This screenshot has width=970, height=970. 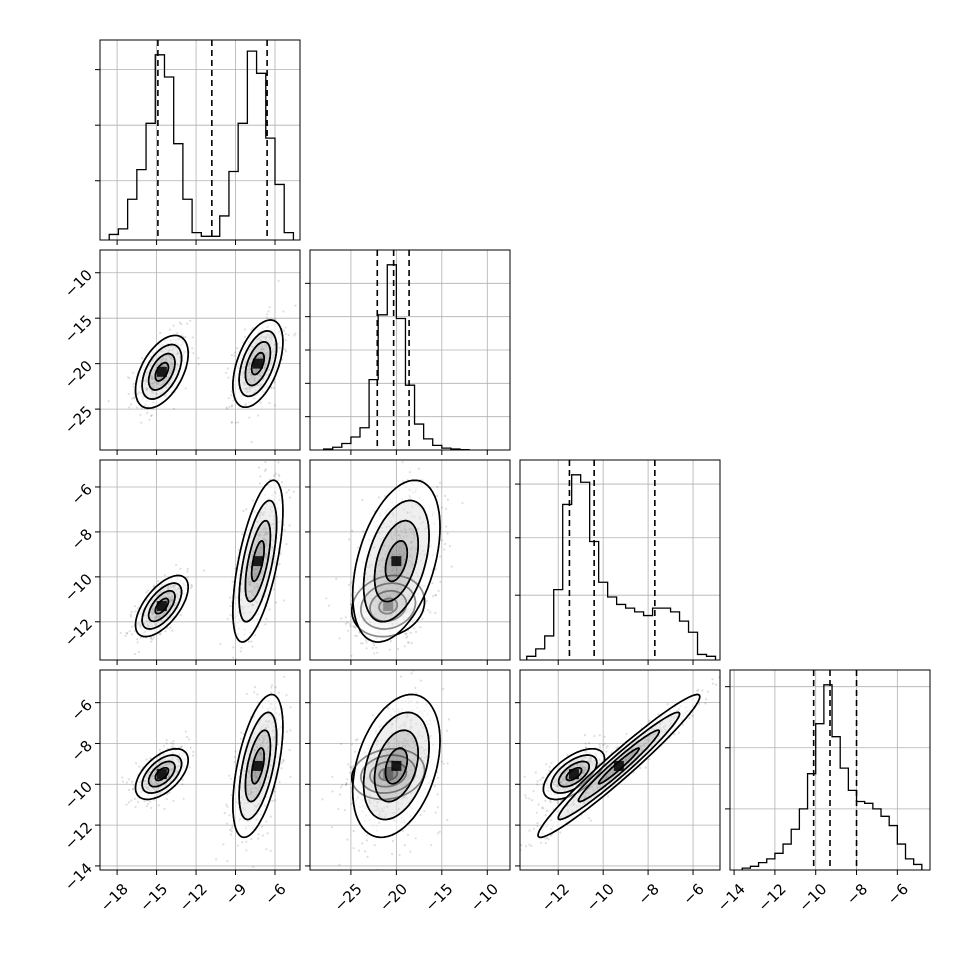 What do you see at coordinates (181, 792) in the screenshot?
I see `panel-3-0: −14−12−10−8−6−18 −15 −12 −9 −6` at bounding box center [181, 792].